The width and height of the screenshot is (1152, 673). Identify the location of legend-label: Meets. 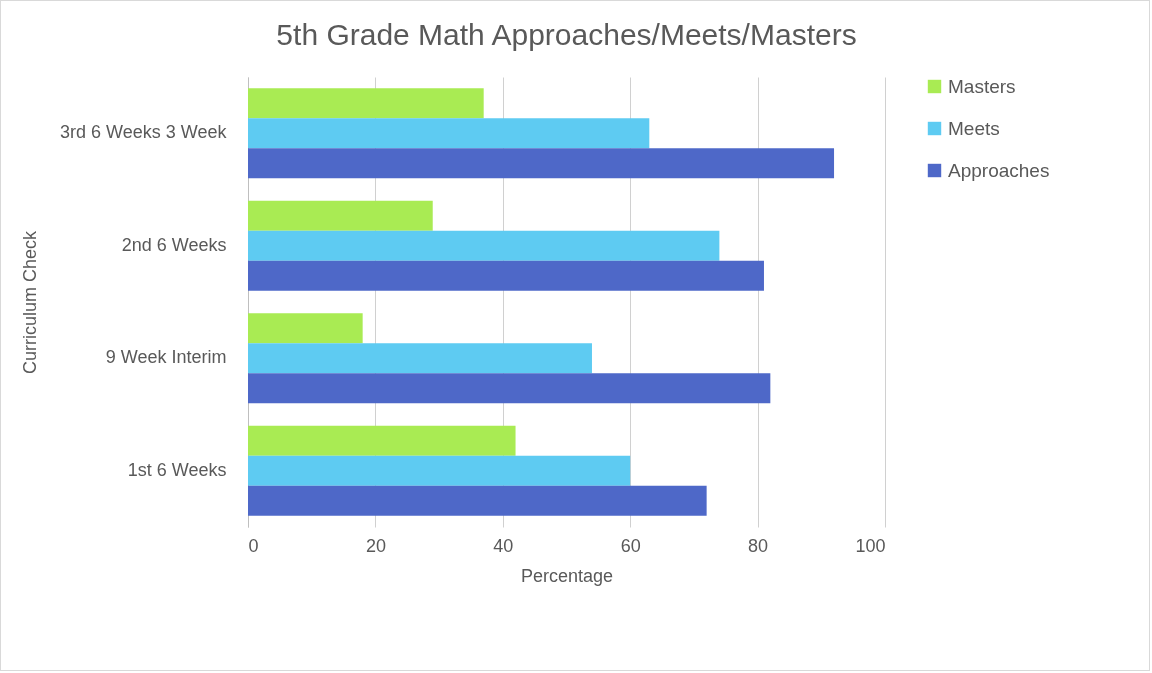
(974, 128).